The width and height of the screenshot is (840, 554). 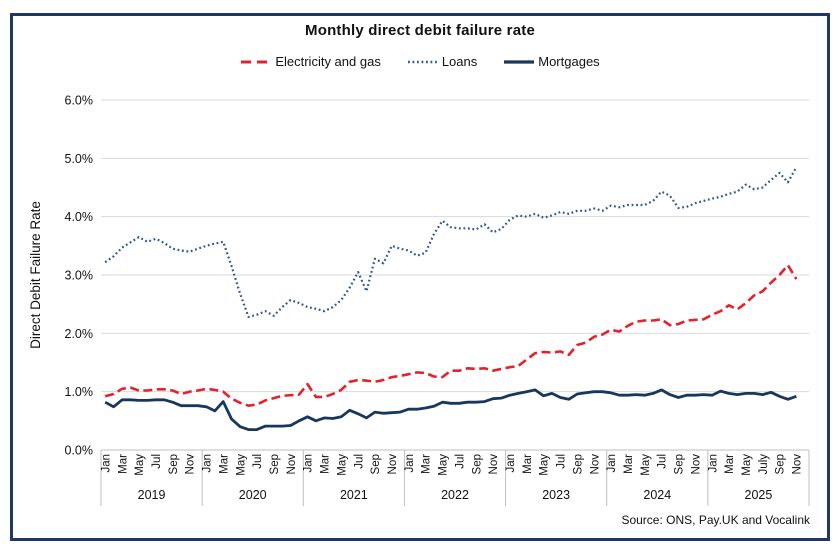 I want to click on source-note: Source: ONS, Pay.UK and Vocalink, so click(x=715, y=520).